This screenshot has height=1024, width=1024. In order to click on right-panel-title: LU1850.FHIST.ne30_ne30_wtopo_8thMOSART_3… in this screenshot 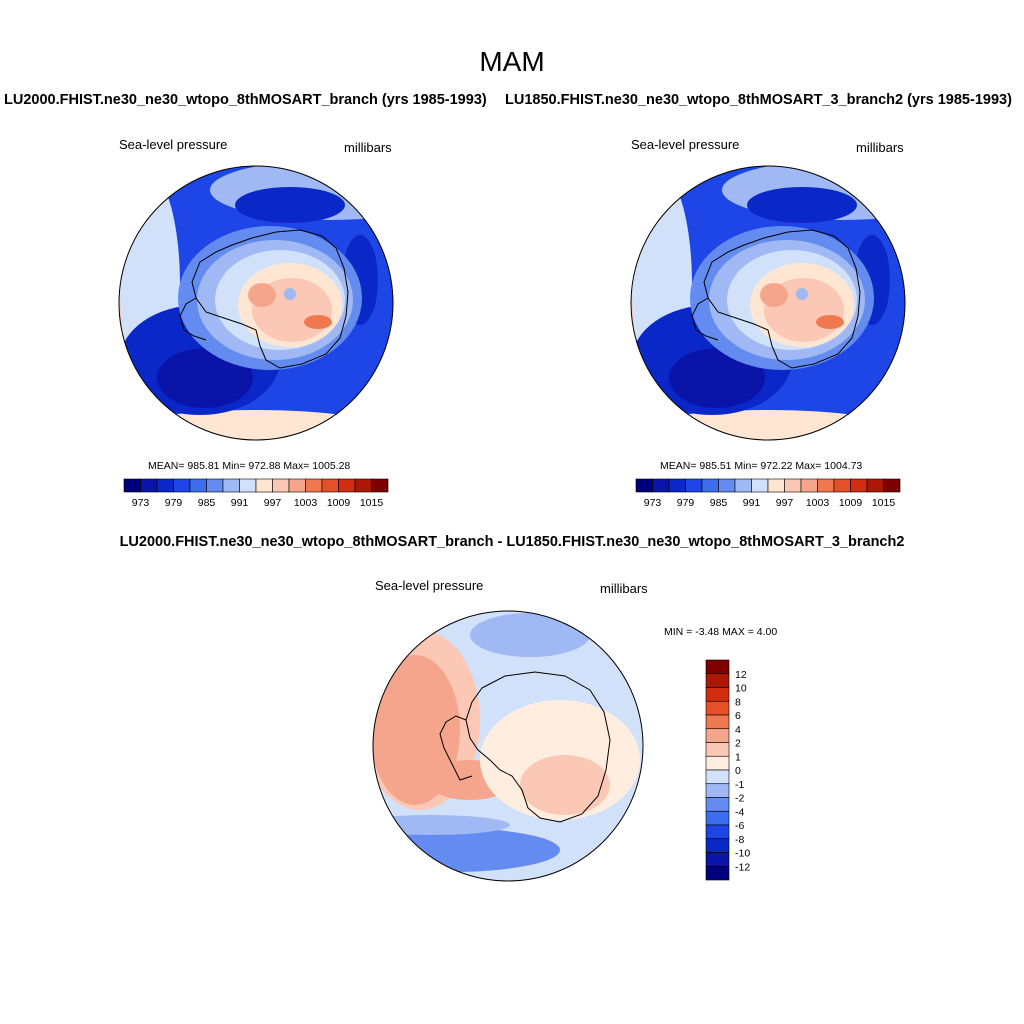, I will do `click(758, 100)`.